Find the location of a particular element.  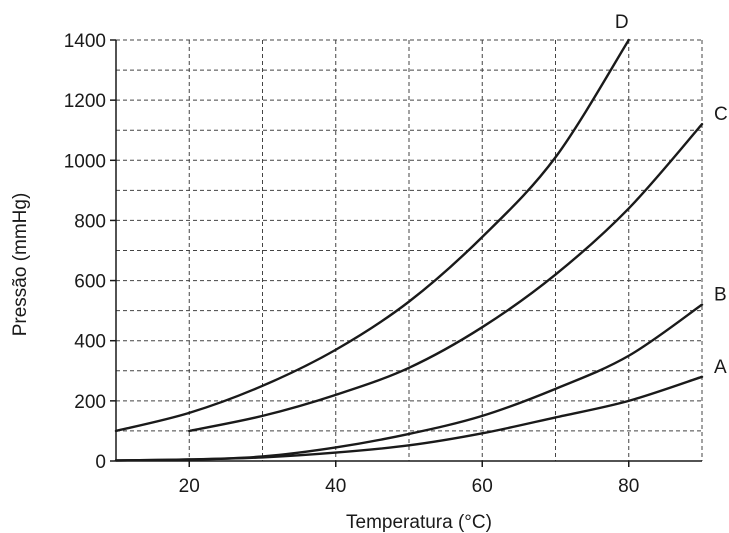

x-tick-label: 60 is located at coordinates (482, 486).